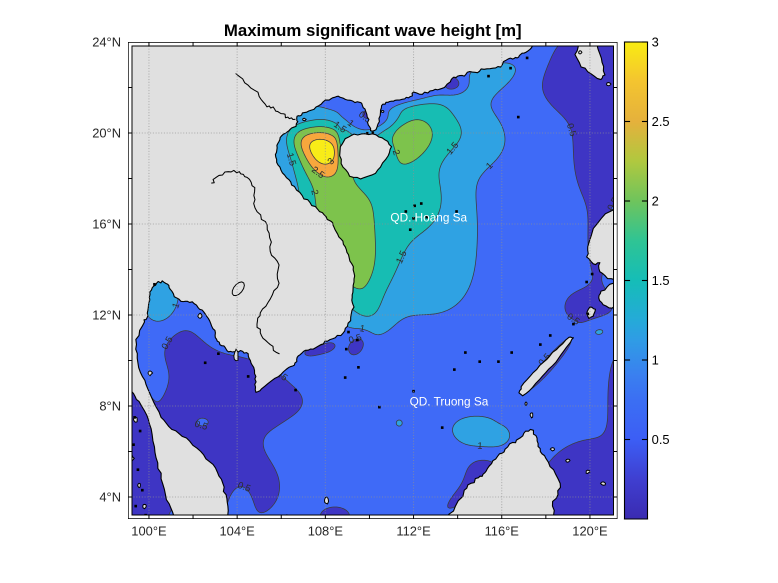 Image resolution: width=778 pixels, height=583 pixels. Describe the element at coordinates (110, 406) in the screenshot. I see `svg-text: 8°N` at that location.